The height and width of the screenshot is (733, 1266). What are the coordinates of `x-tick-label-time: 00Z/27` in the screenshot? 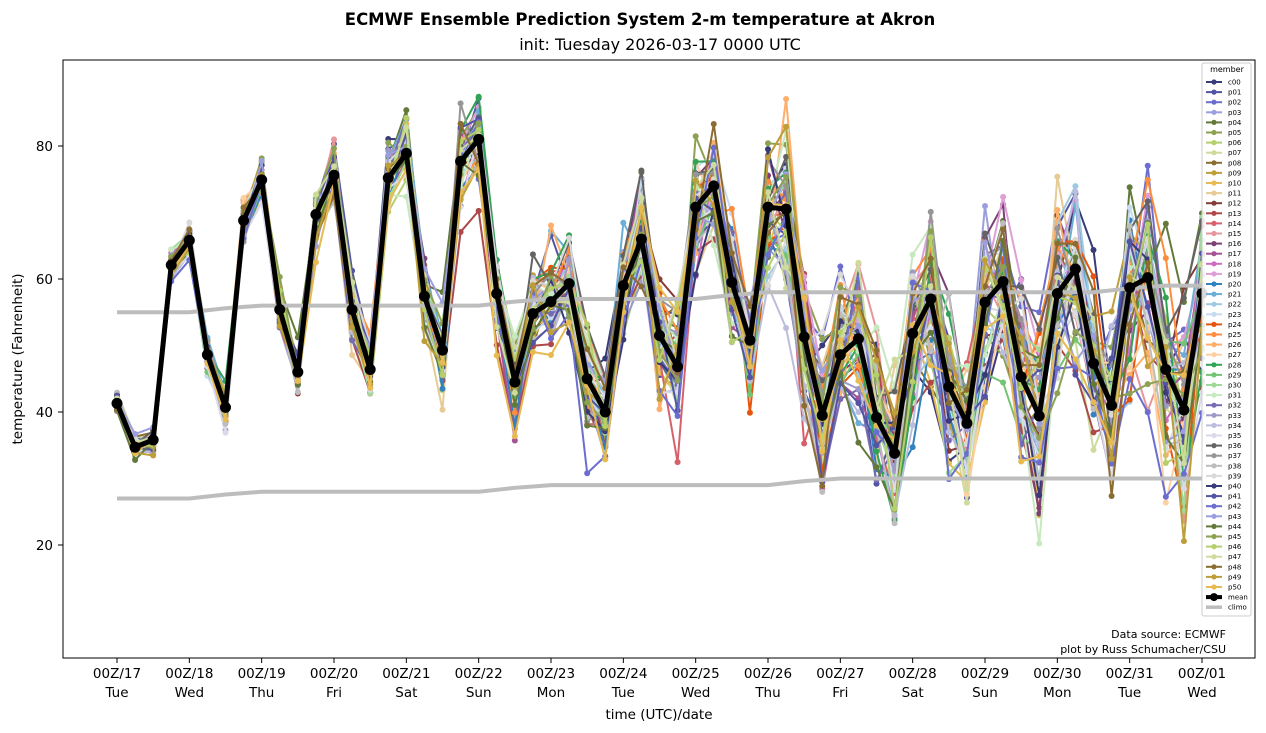 It's located at (840, 674).